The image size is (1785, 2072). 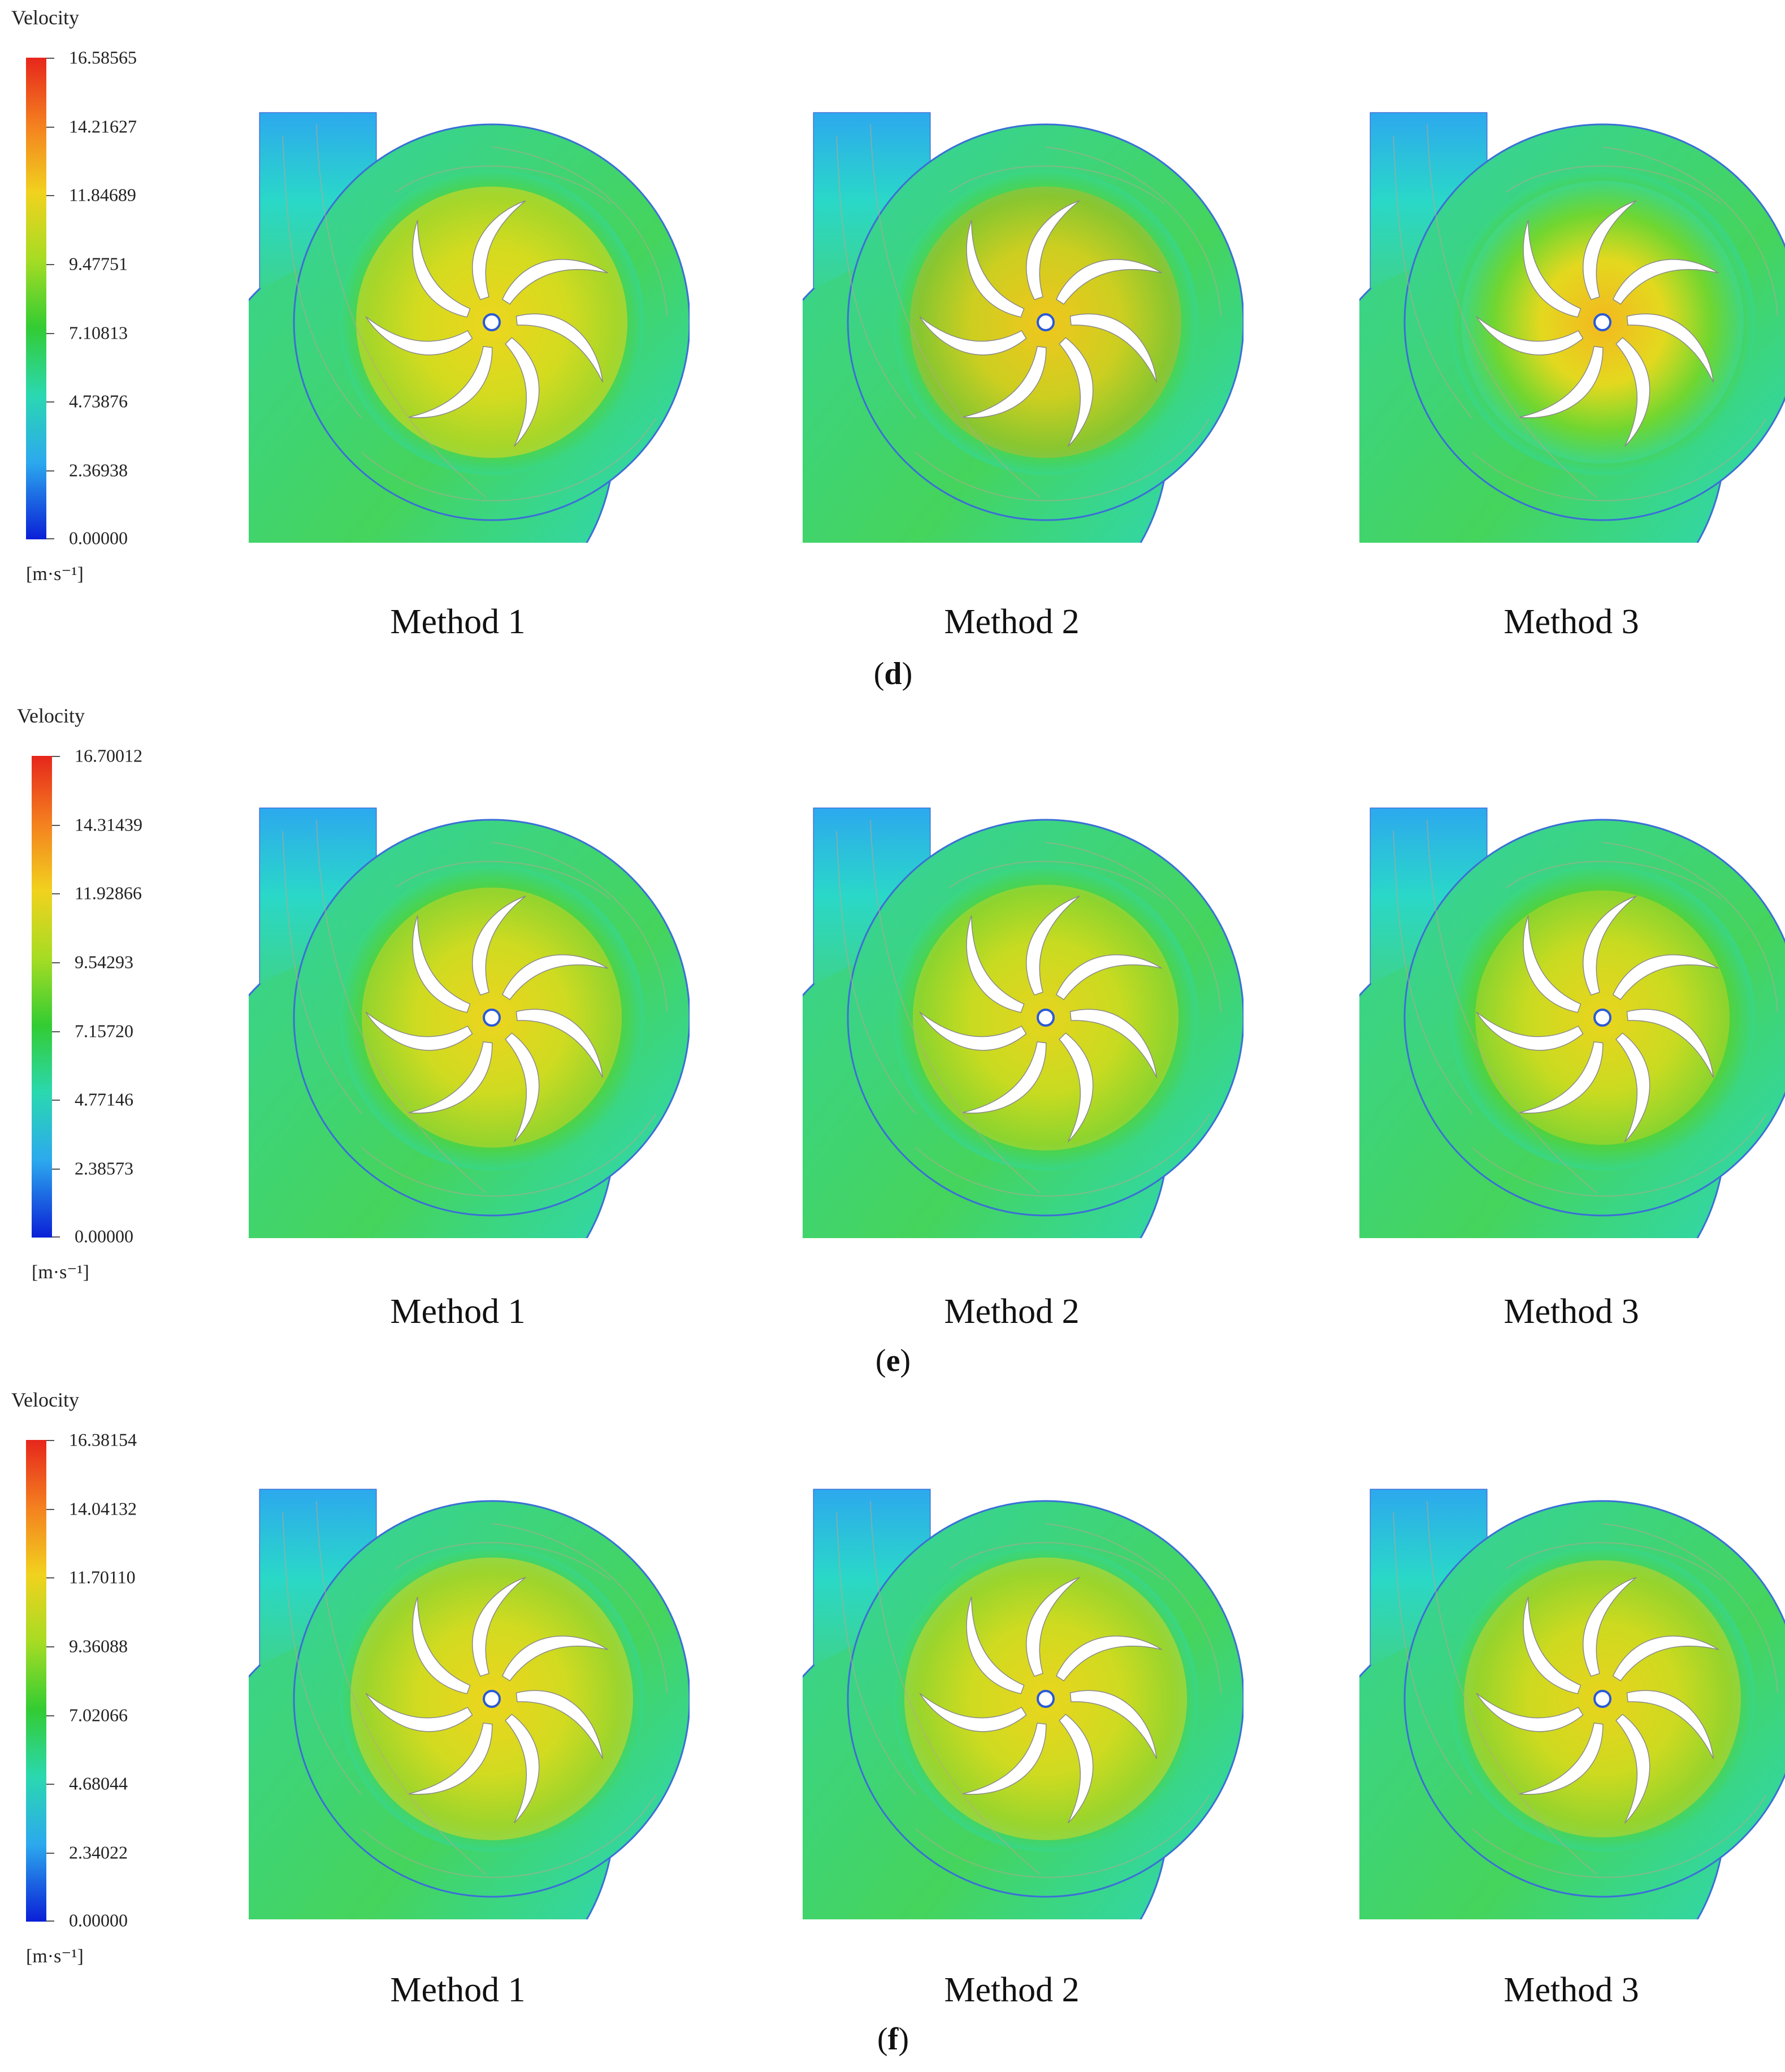 I want to click on legend-label: 4.77146, so click(x=104, y=1099).